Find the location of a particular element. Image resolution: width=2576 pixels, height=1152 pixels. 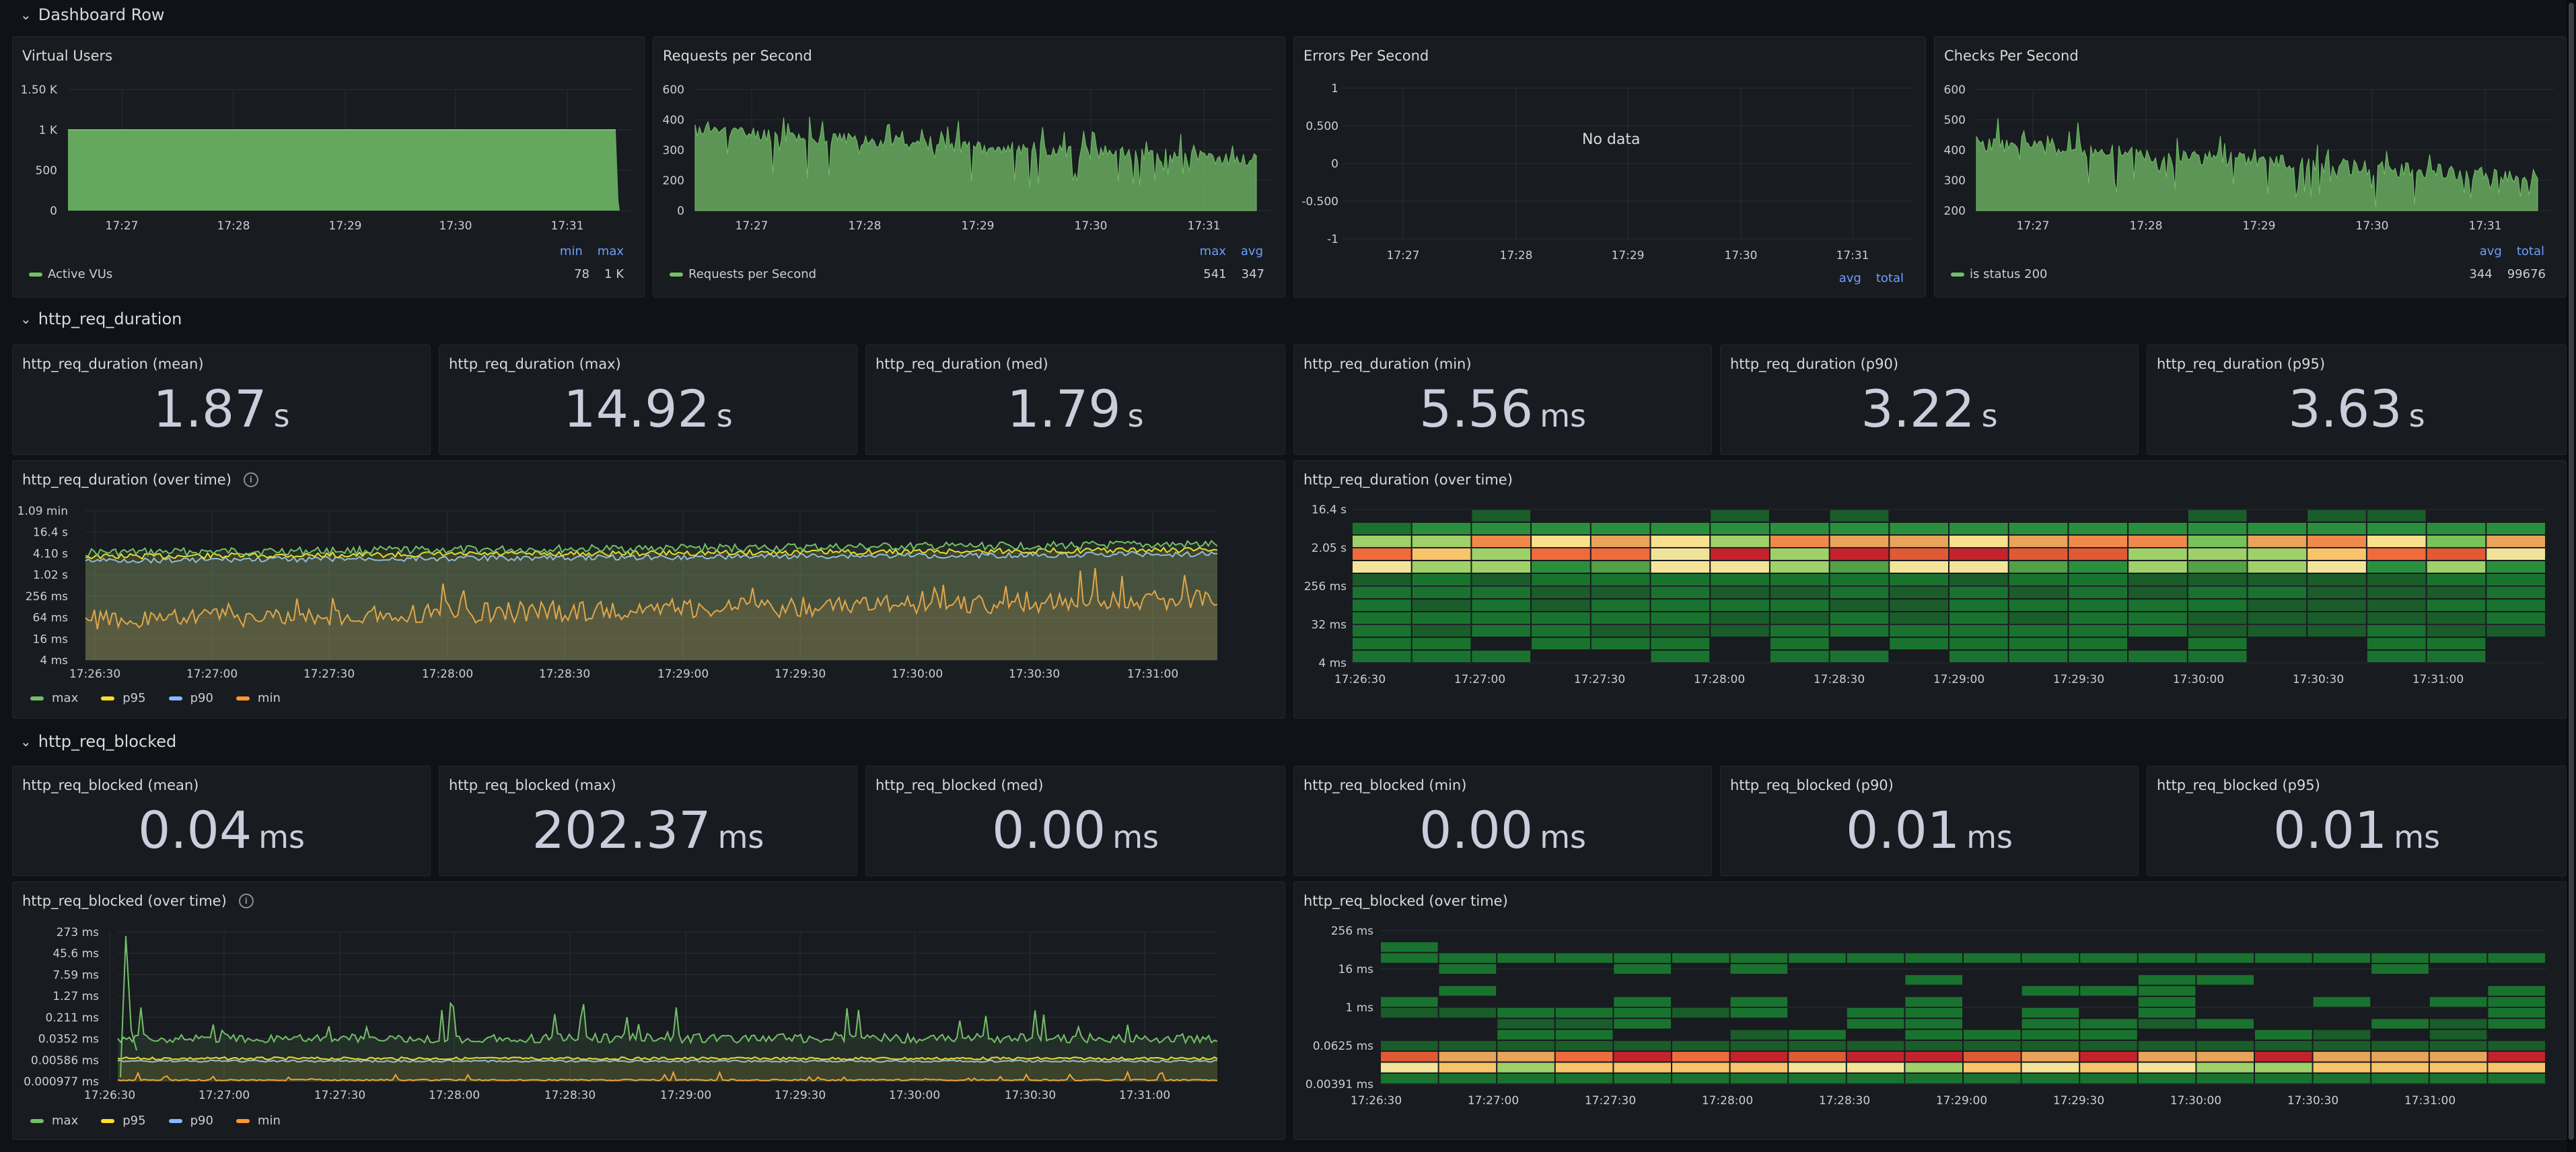

legend: is status 200 is located at coordinates (2000, 274).